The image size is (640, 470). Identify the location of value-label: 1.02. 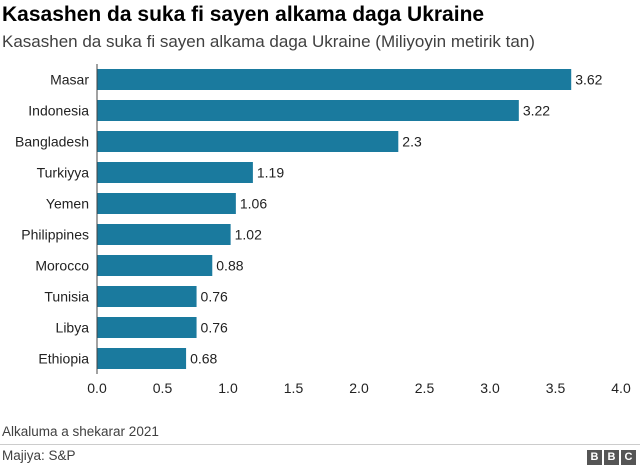
(248, 235).